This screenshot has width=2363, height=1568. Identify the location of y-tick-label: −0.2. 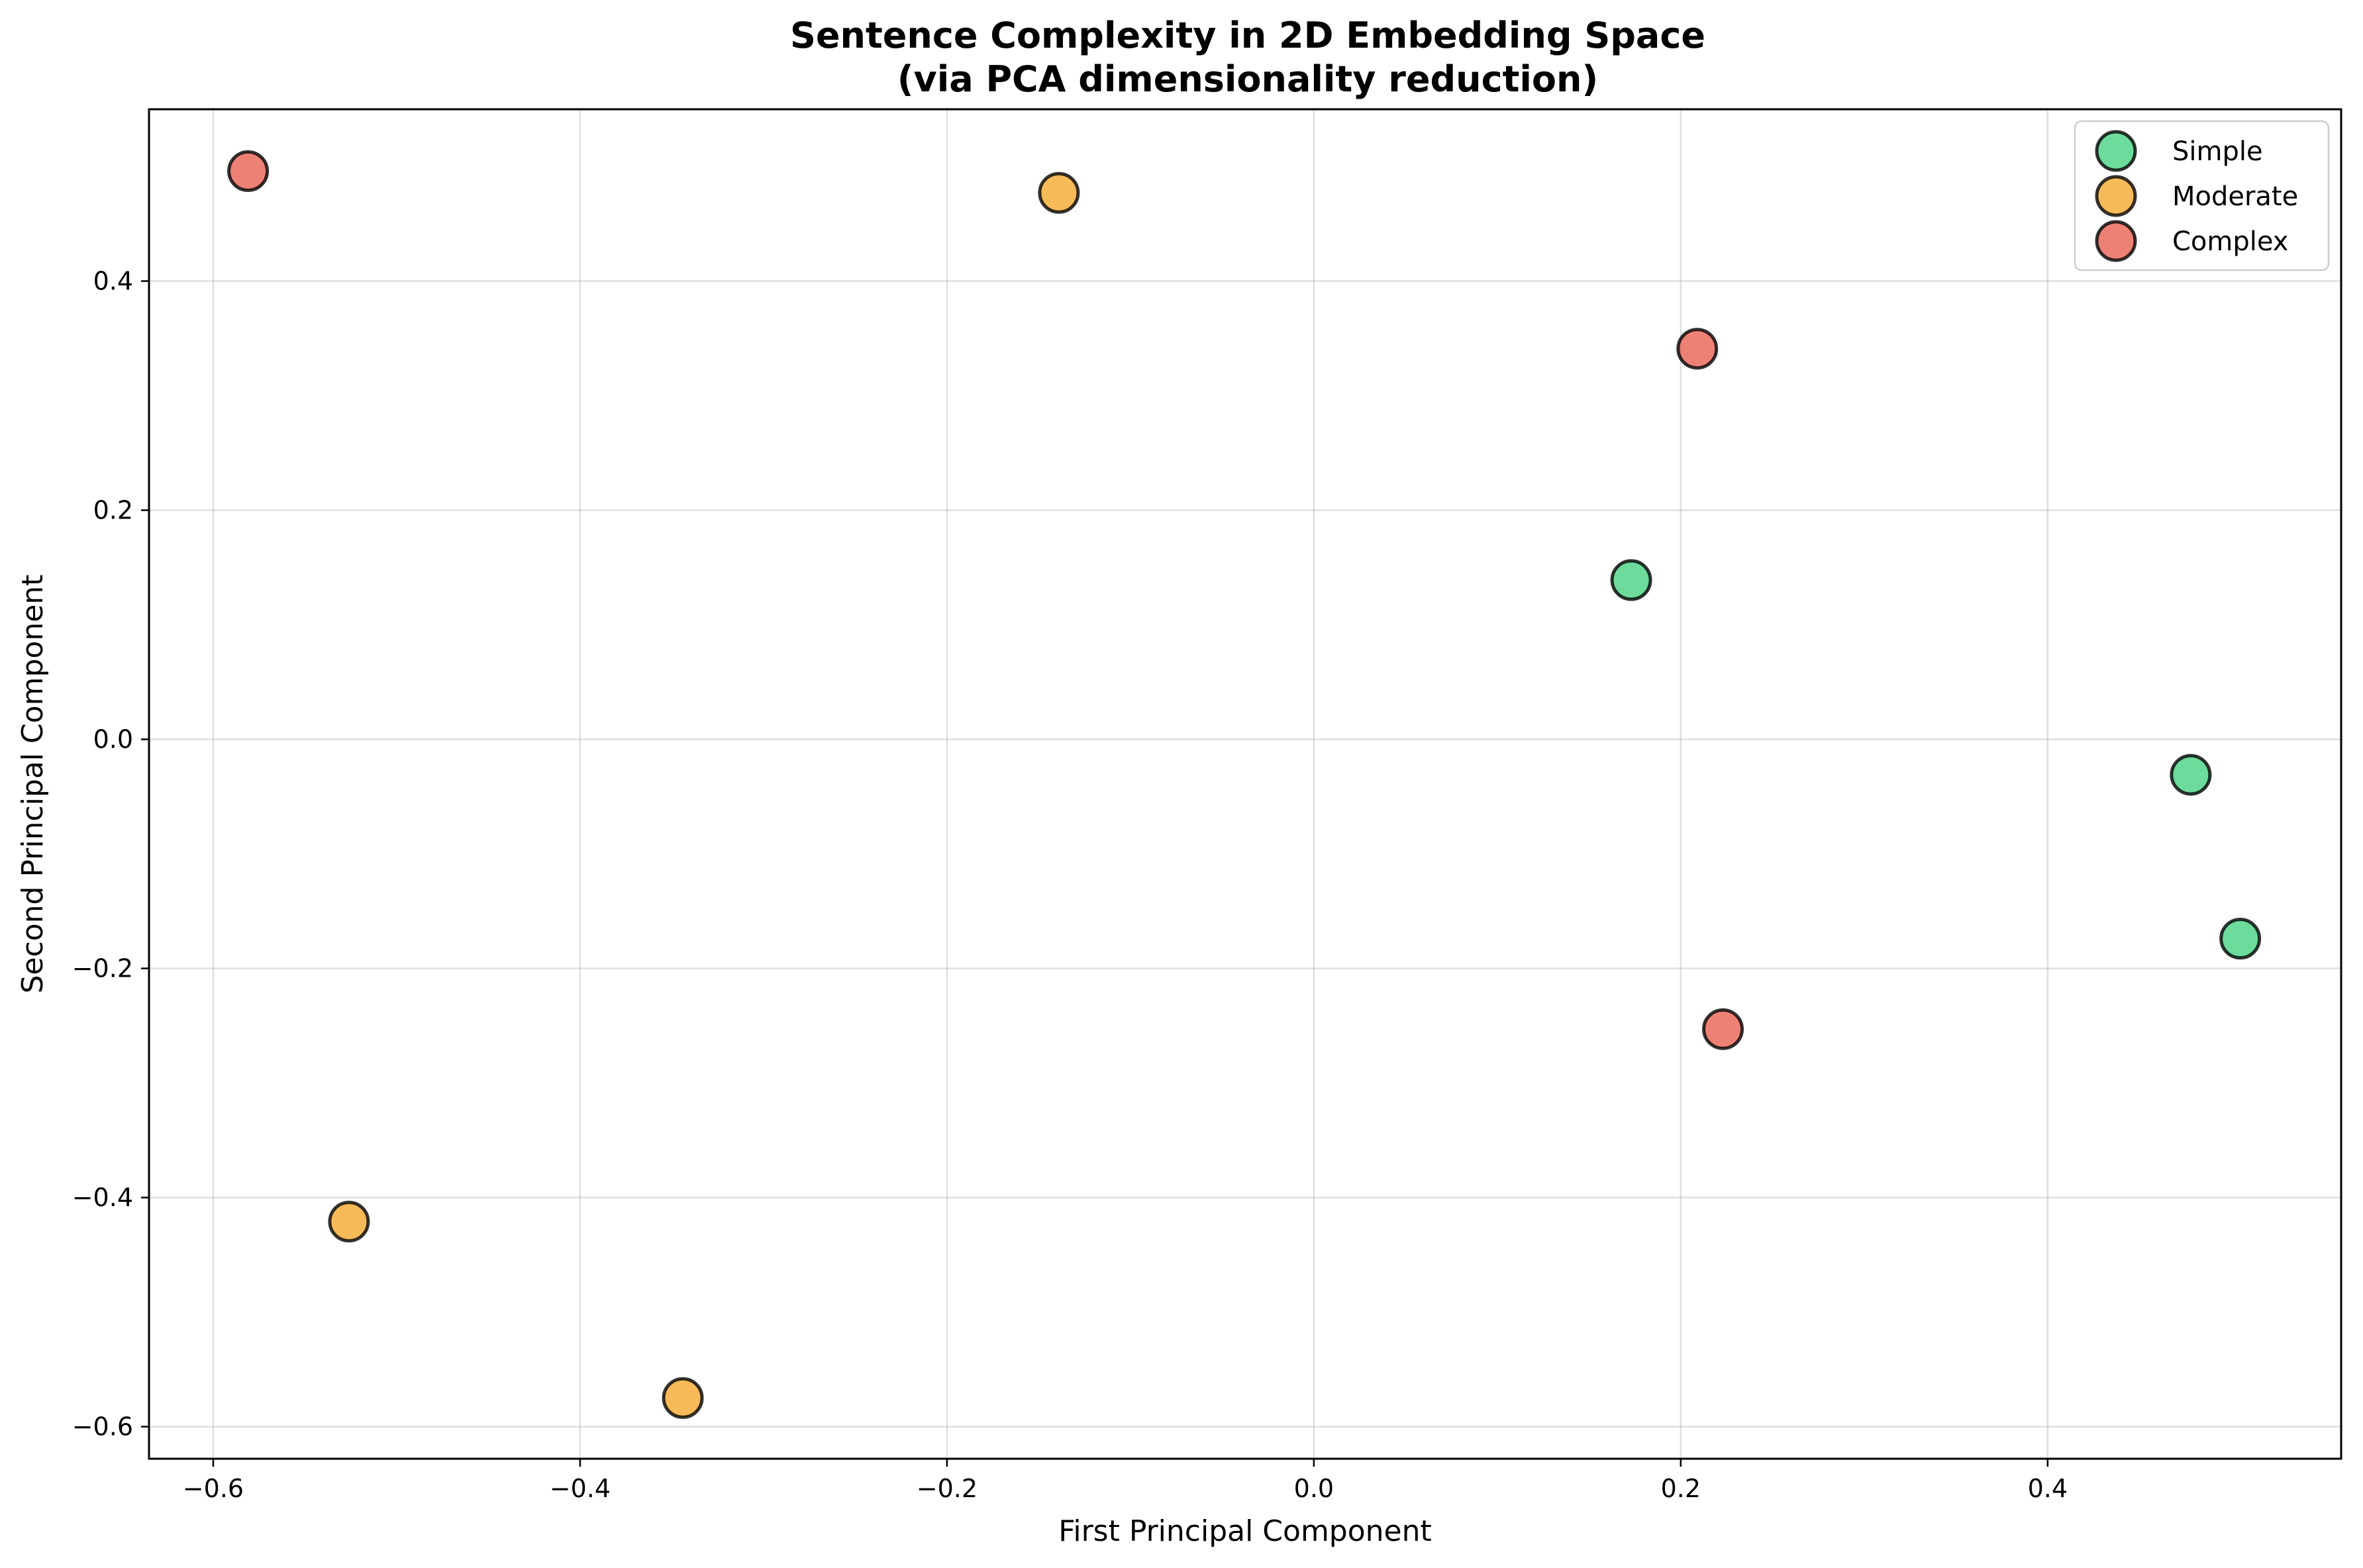
(103, 968).